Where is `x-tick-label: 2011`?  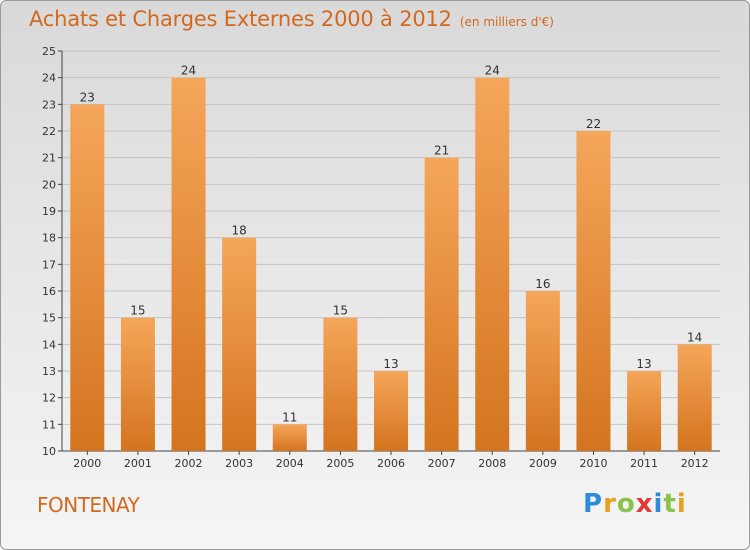
x-tick-label: 2011 is located at coordinates (644, 463).